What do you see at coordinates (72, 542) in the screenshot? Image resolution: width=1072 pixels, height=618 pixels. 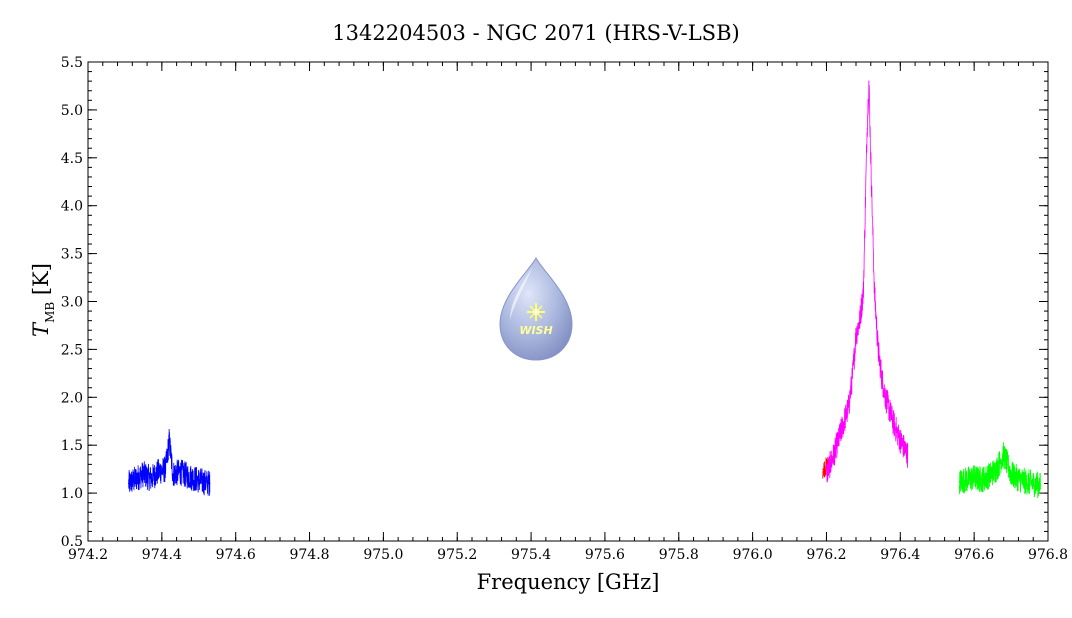 I see `y-tick-label: 0.5` at bounding box center [72, 542].